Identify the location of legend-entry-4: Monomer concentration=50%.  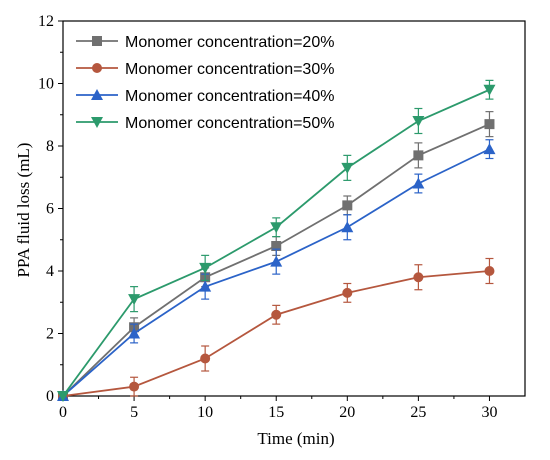
(205, 123).